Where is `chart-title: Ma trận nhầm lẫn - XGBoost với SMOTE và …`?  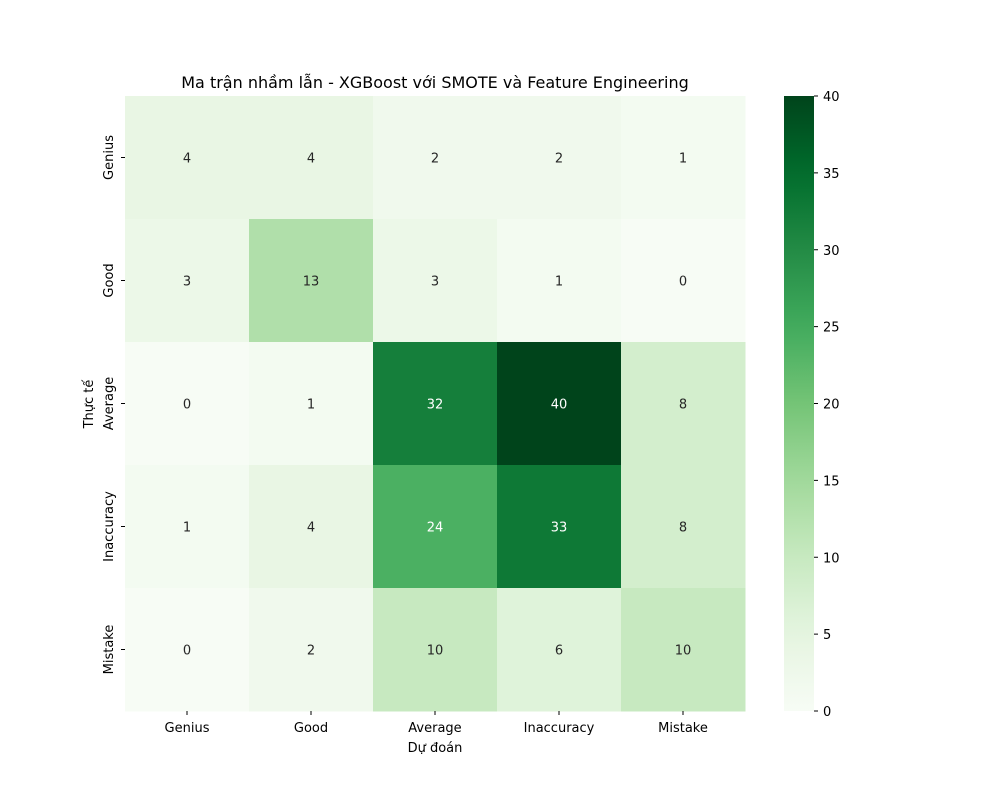 chart-title: Ma trận nhầm lẫn - XGBoost với SMOTE và … is located at coordinates (435, 82).